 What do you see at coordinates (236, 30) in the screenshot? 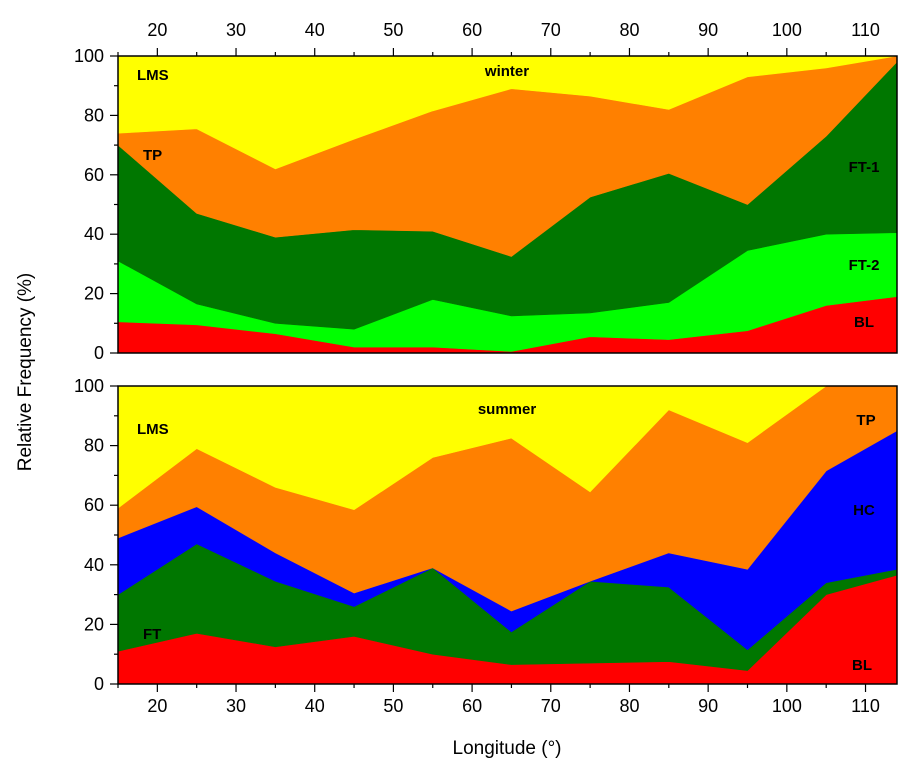
I see `top-x-tick-label: 30` at bounding box center [236, 30].